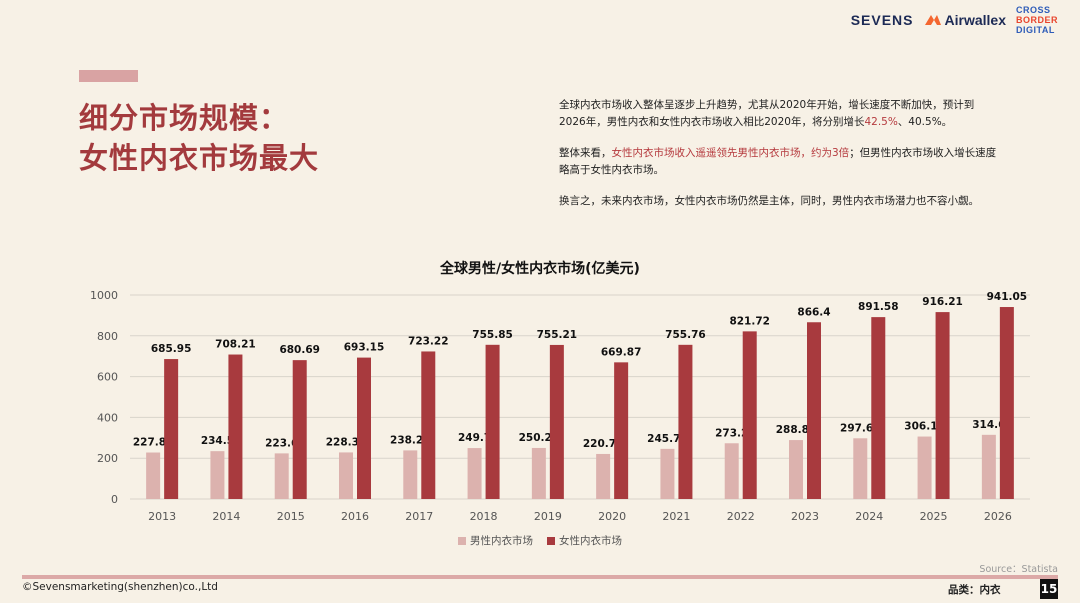  What do you see at coordinates (107, 458) in the screenshot?
I see `y-tick-label: 200` at bounding box center [107, 458].